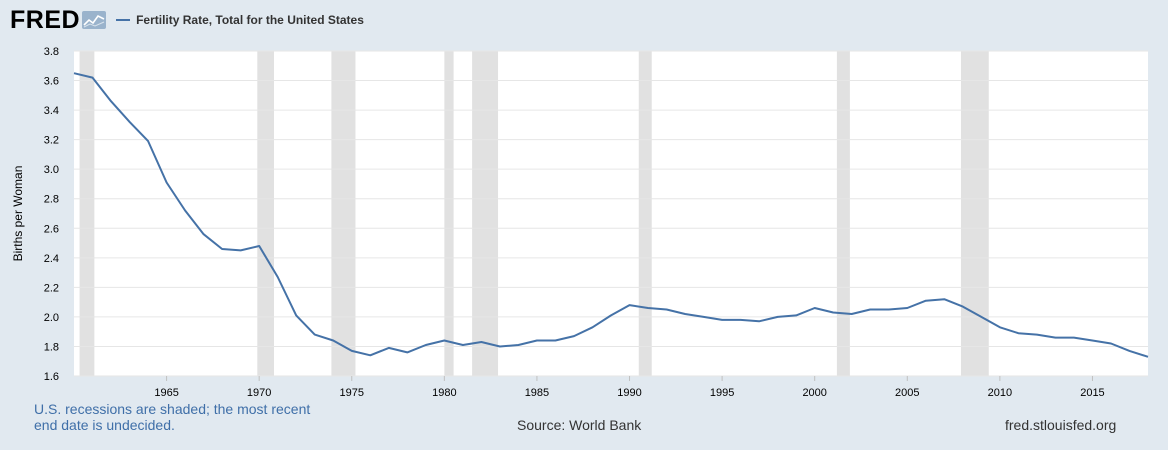 The height and width of the screenshot is (450, 1168). What do you see at coordinates (907, 393) in the screenshot?
I see `x-tick-label: 2005` at bounding box center [907, 393].